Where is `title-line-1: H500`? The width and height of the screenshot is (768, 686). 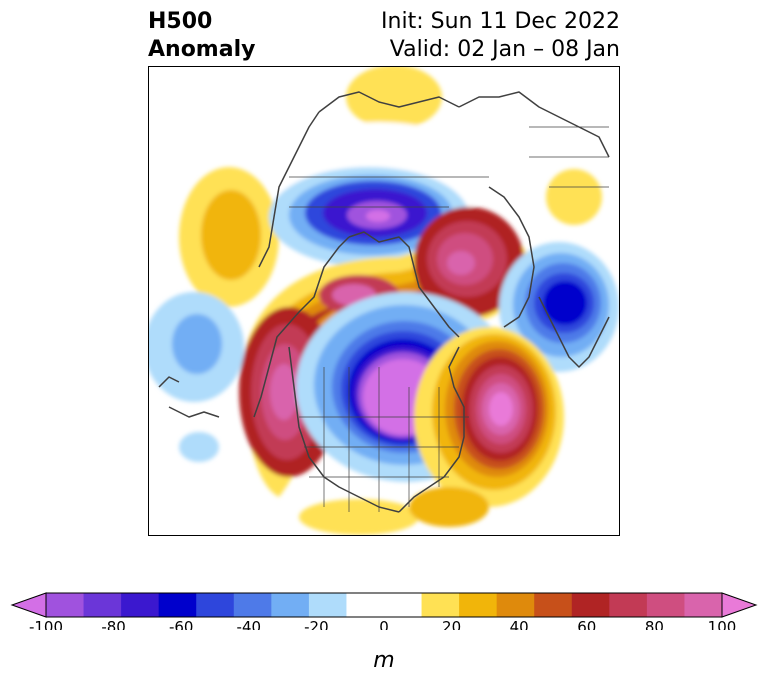 title-line-1: H500 is located at coordinates (180, 21).